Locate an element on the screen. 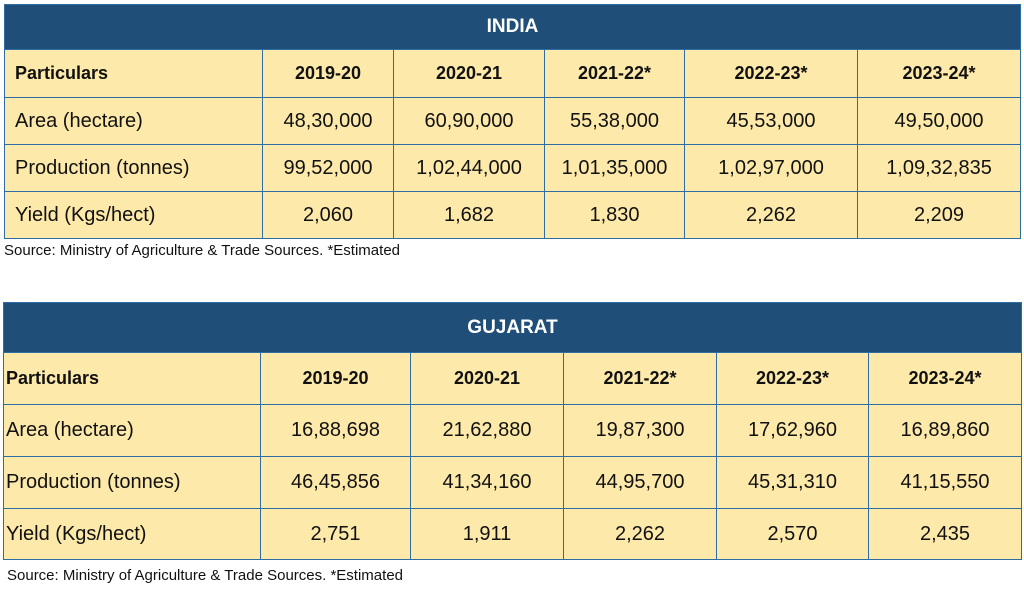  table-cell: 1,01,35,000 is located at coordinates (614, 168).